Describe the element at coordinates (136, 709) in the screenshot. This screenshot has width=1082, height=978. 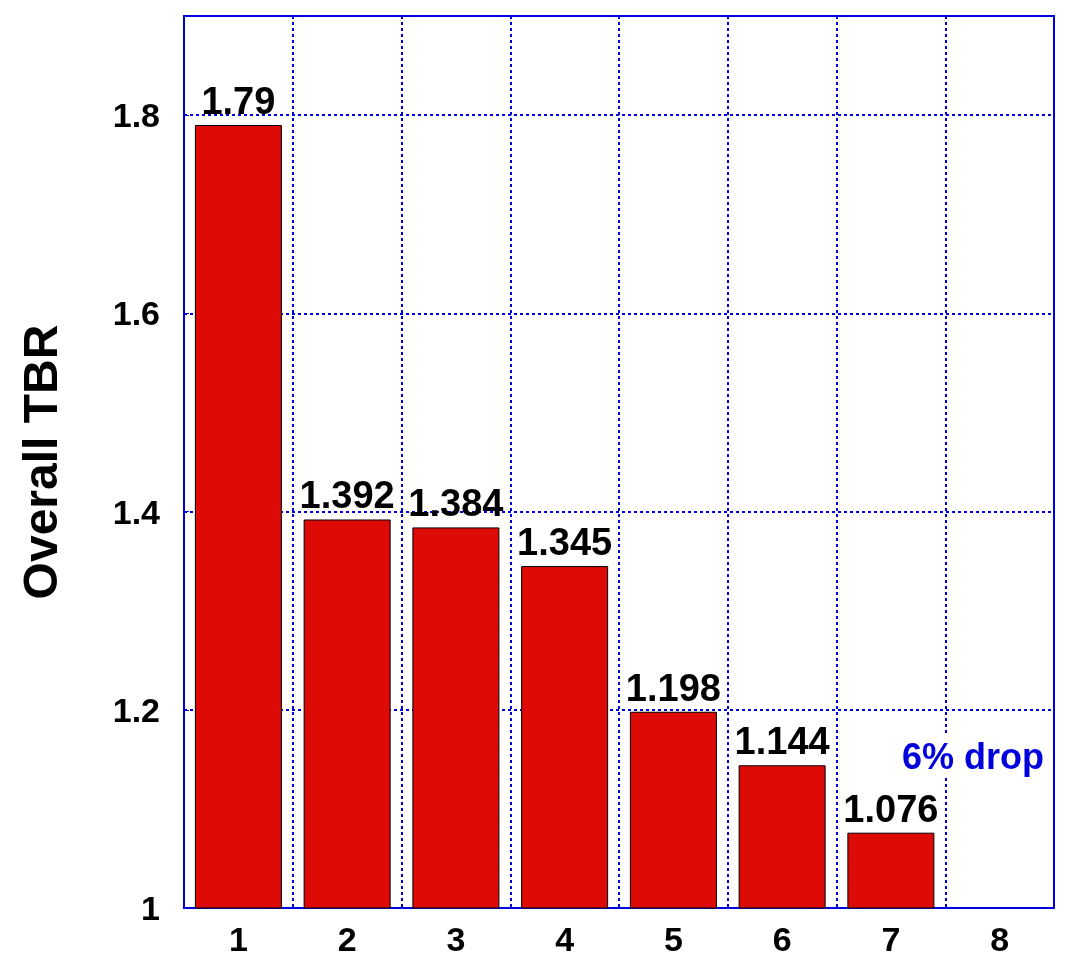
I see `y-tick-label: 1.2` at that location.